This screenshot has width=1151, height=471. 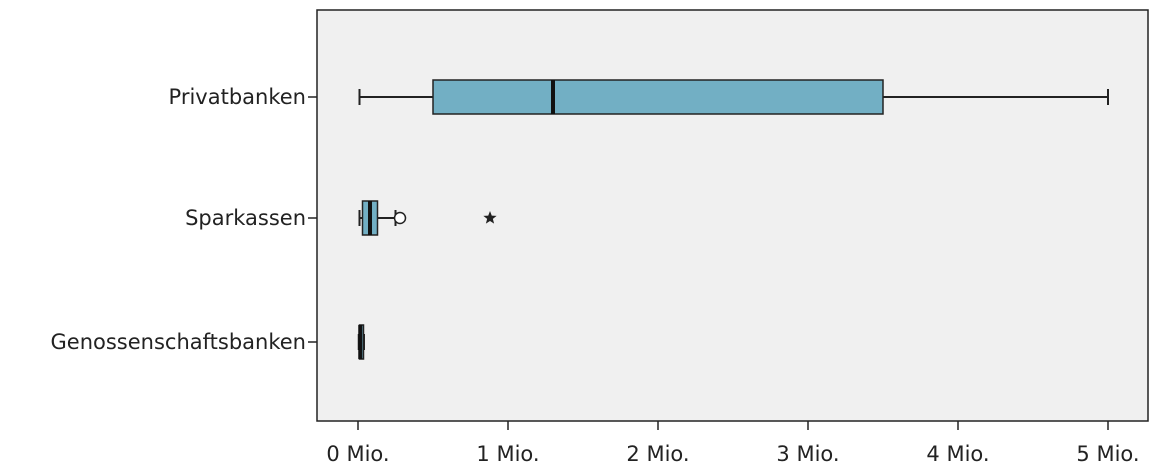 I want to click on category-label: Sparkassen, so click(x=245, y=218).